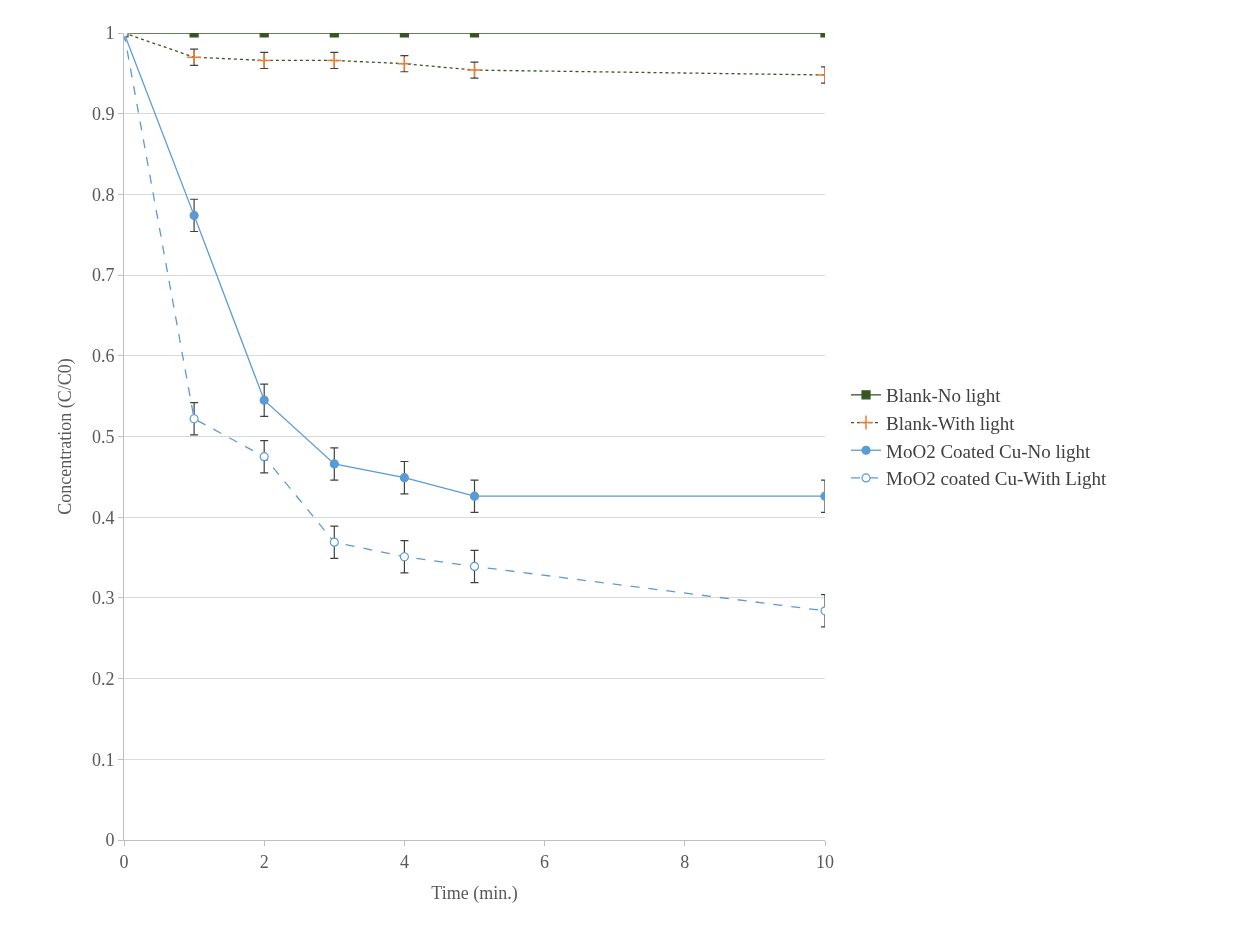 This screenshot has width=1244, height=939. What do you see at coordinates (944, 396) in the screenshot?
I see `legend-label: Blank-No light` at bounding box center [944, 396].